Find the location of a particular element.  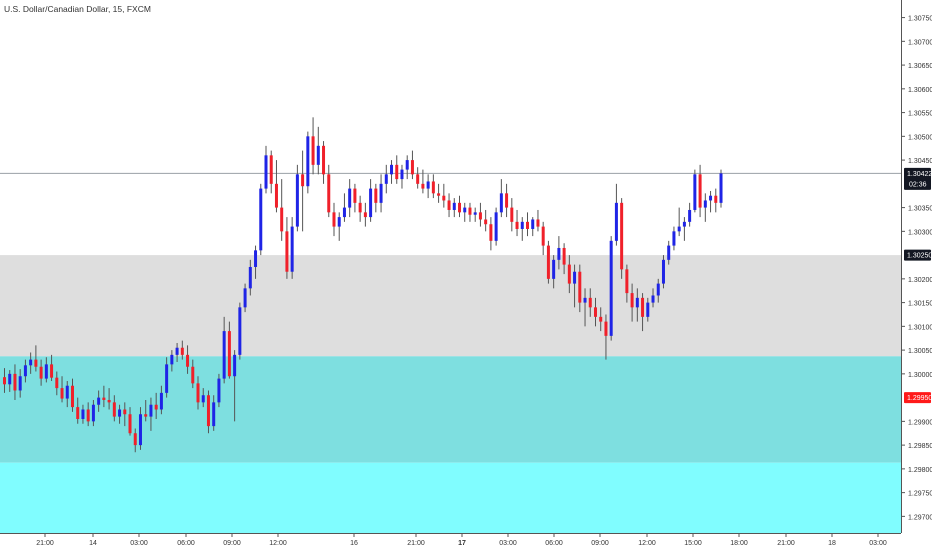

y-tick-label: 1.29850 is located at coordinates (920, 446).